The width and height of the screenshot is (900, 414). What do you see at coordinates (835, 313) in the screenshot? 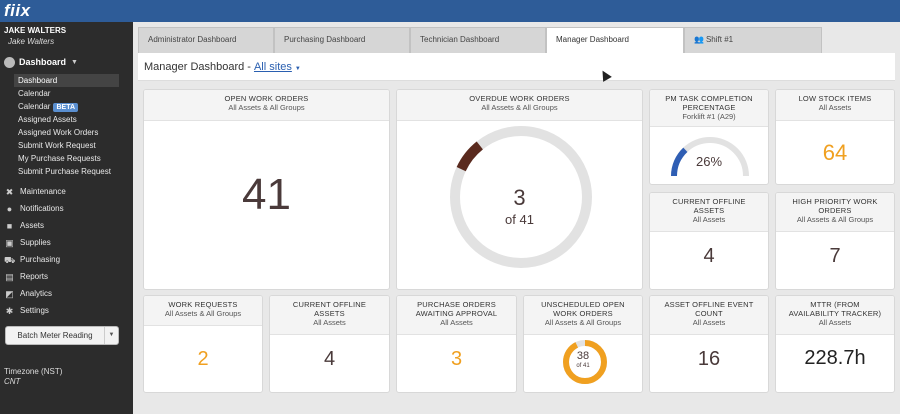
I see `card-title-line2: AVAILABILITY TRACKER)` at bounding box center [835, 313].